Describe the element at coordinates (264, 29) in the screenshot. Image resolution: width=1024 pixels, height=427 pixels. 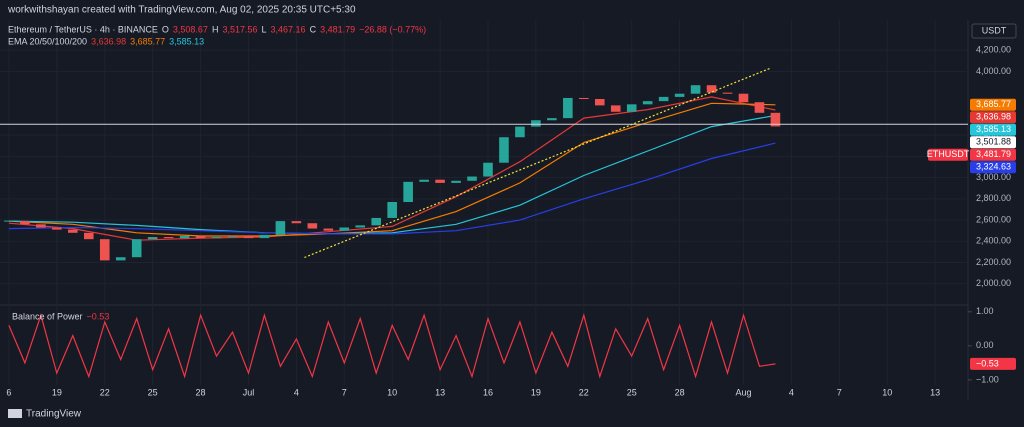
I see `ohlc-key: L` at that location.